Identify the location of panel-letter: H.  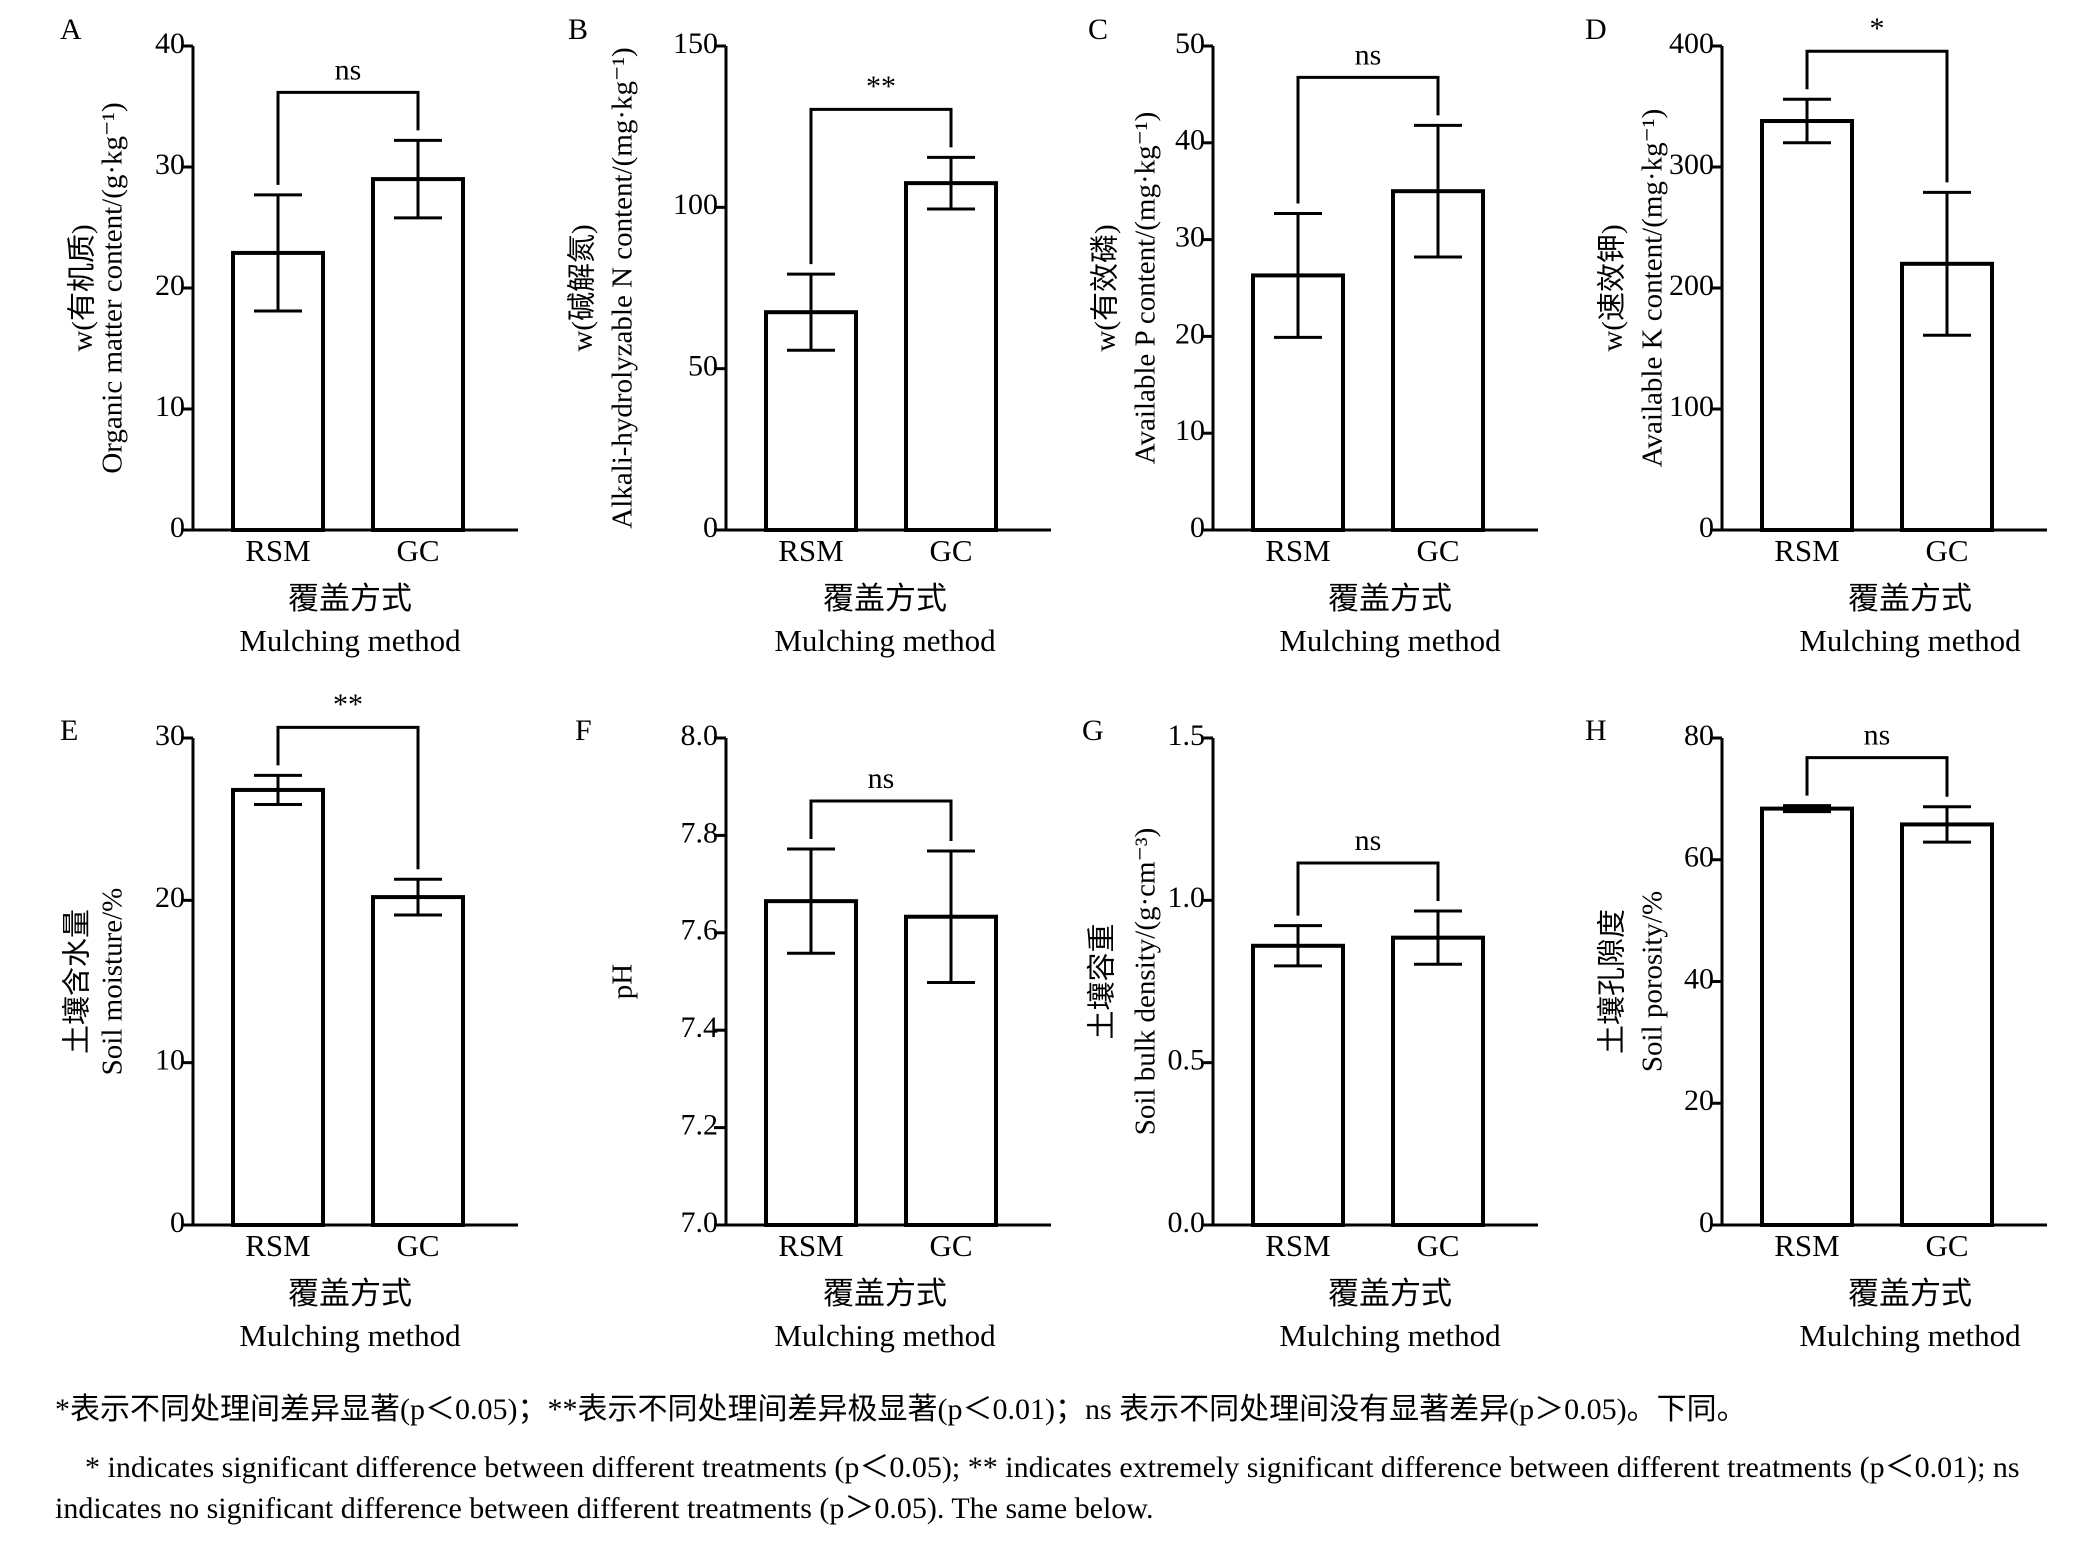
(1596, 730).